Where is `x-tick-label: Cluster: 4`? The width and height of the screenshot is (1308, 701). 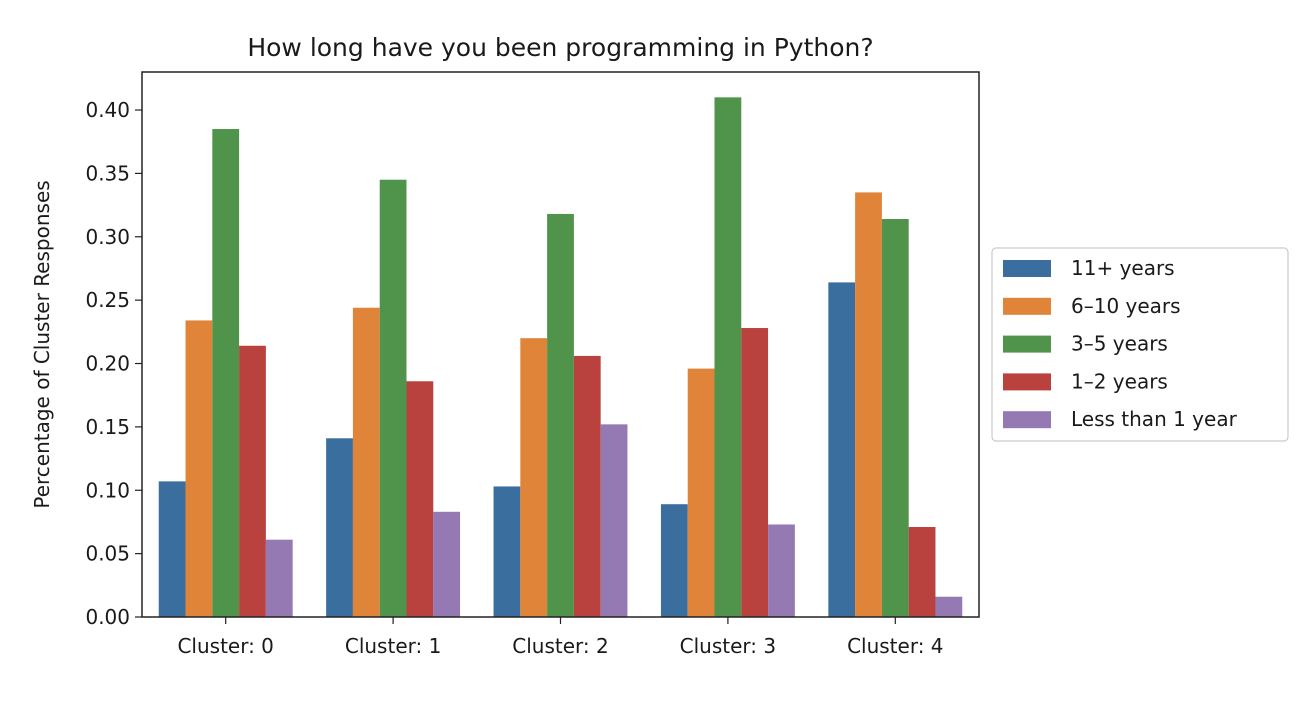 x-tick-label: Cluster: 4 is located at coordinates (895, 646).